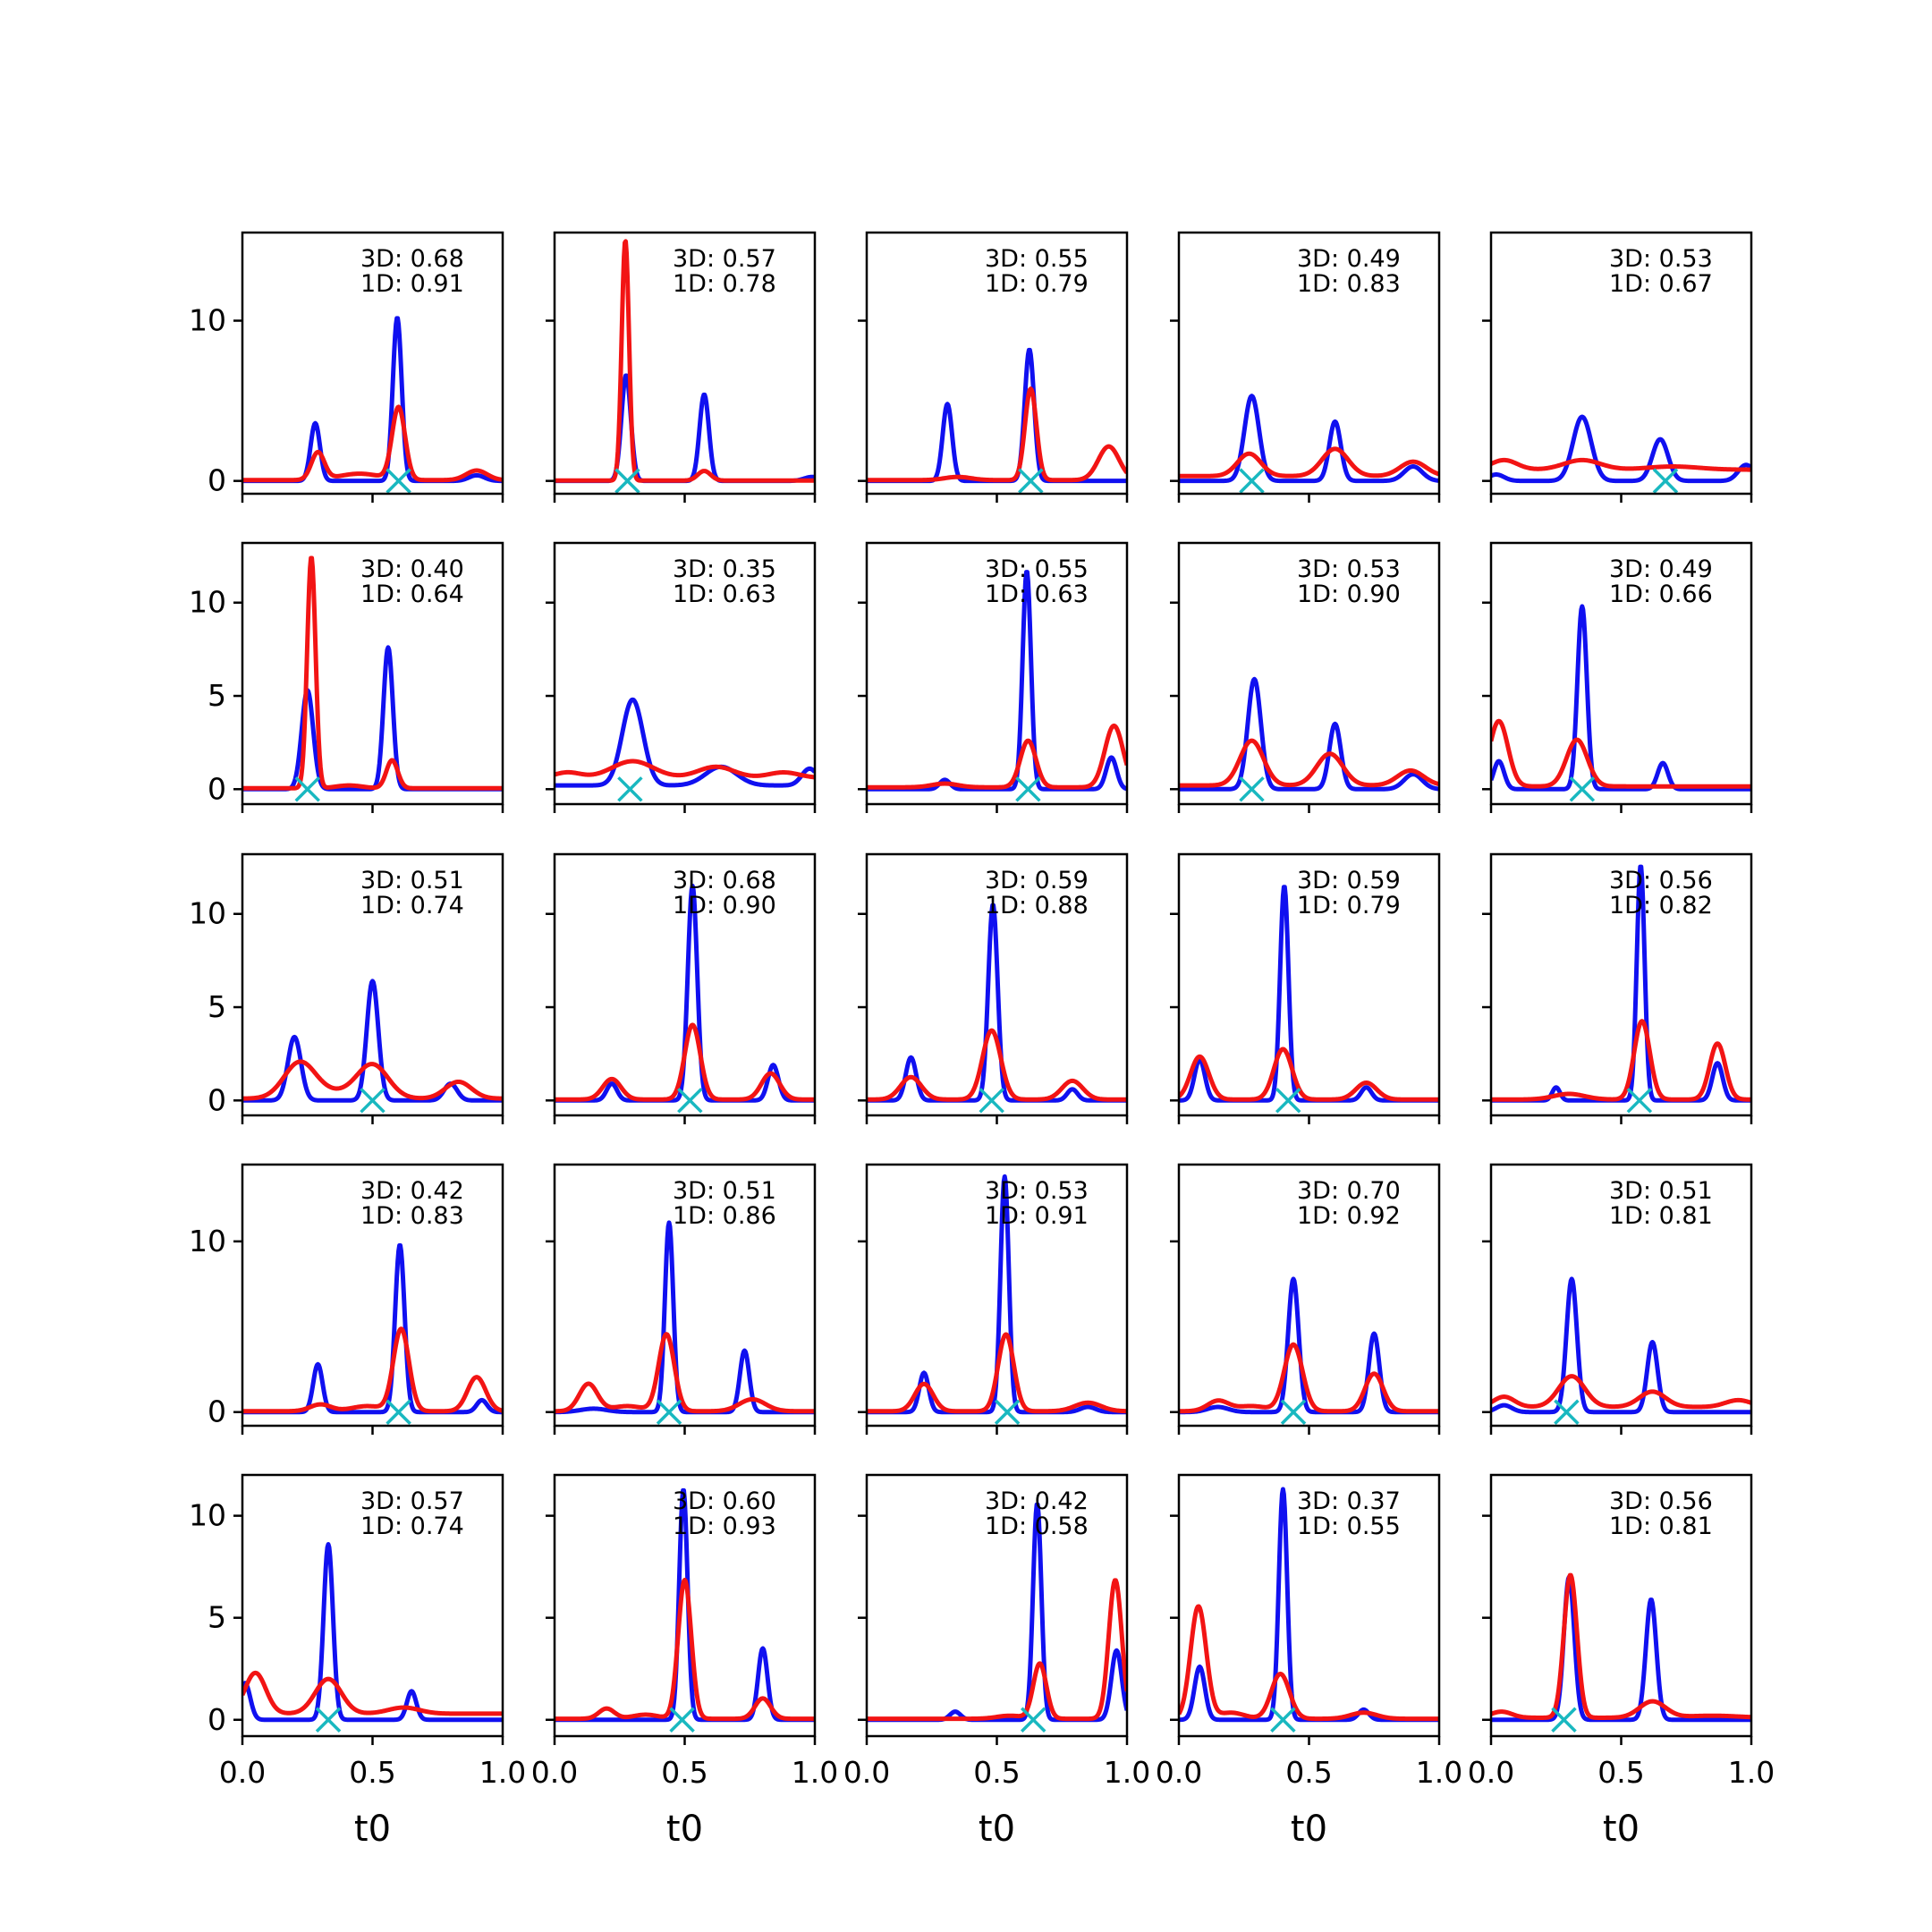 Image resolution: width=1932 pixels, height=1932 pixels. I want to click on score-annotation: 3D: 0.70, so click(1349, 1191).